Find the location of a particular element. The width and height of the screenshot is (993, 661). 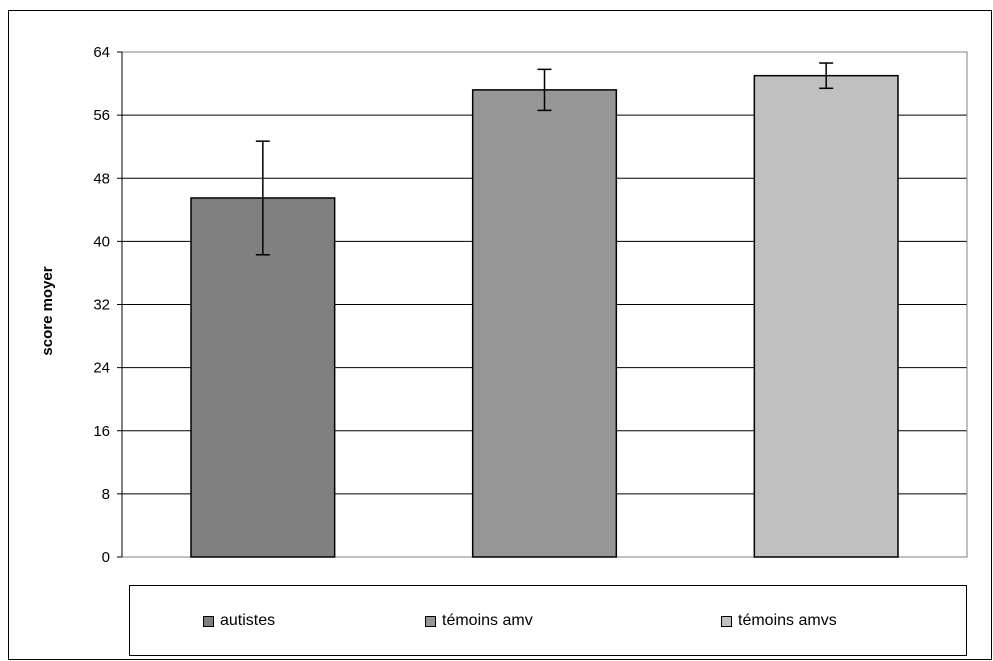

legend-swatch-temoins-amvs is located at coordinates (726, 621).